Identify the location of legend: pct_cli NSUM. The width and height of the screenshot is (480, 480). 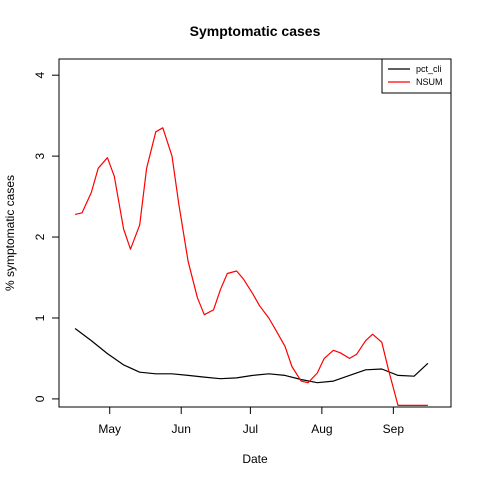
(416, 76).